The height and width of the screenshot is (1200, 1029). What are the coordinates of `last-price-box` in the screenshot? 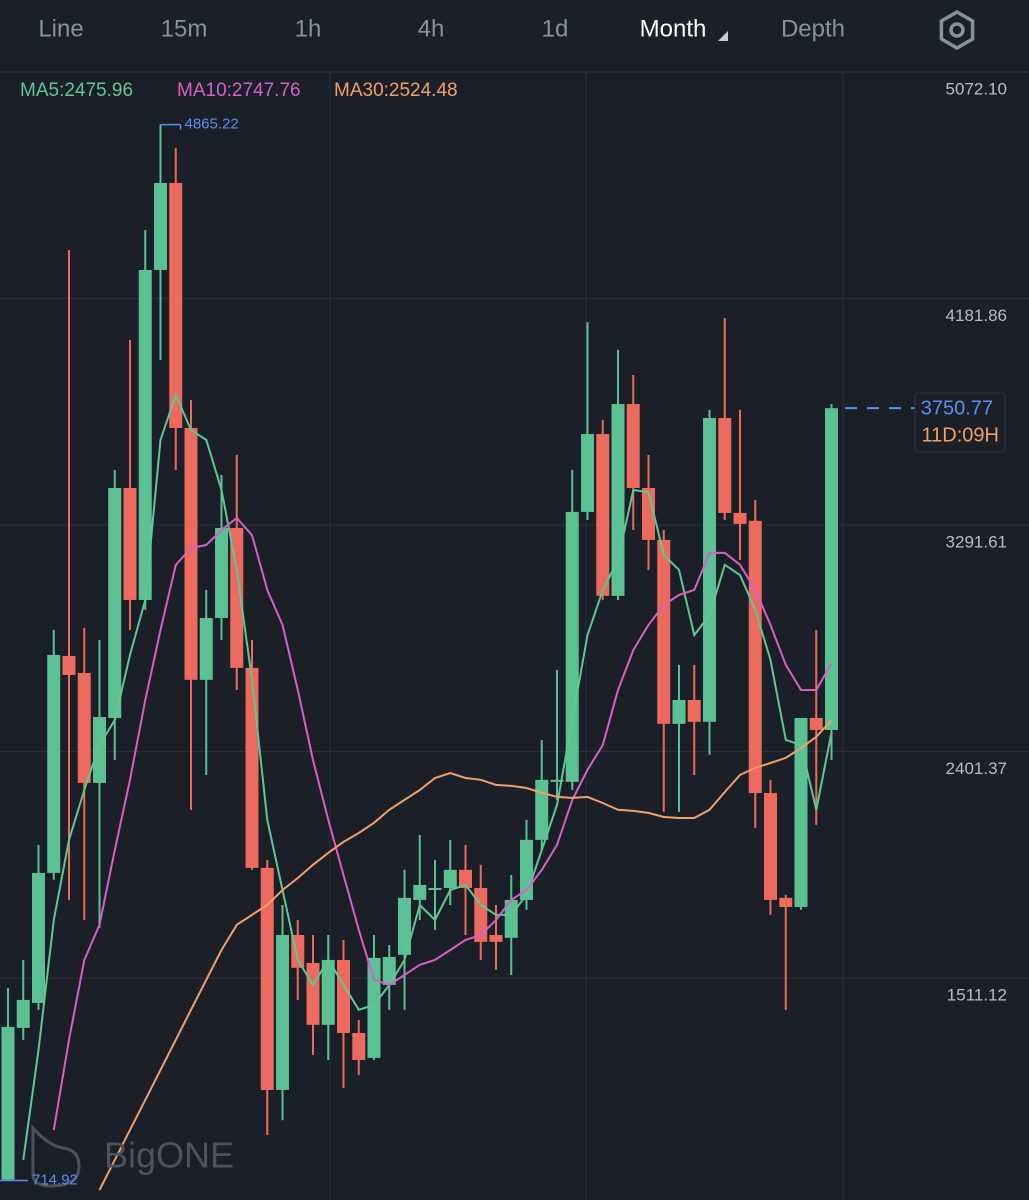 It's located at (960, 422).